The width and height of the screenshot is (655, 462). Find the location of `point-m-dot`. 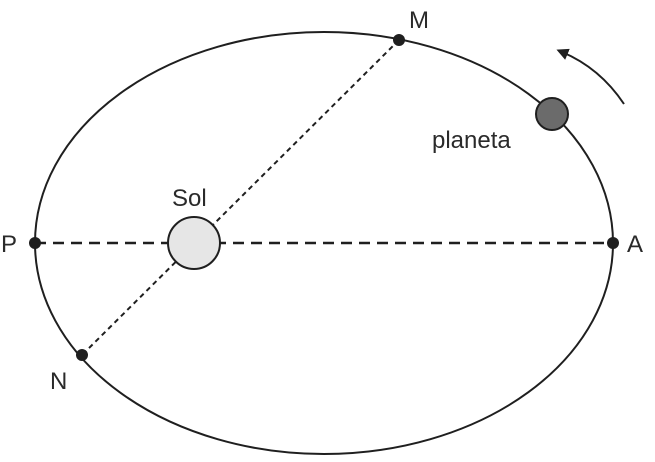

point-m-dot is located at coordinates (399, 40).